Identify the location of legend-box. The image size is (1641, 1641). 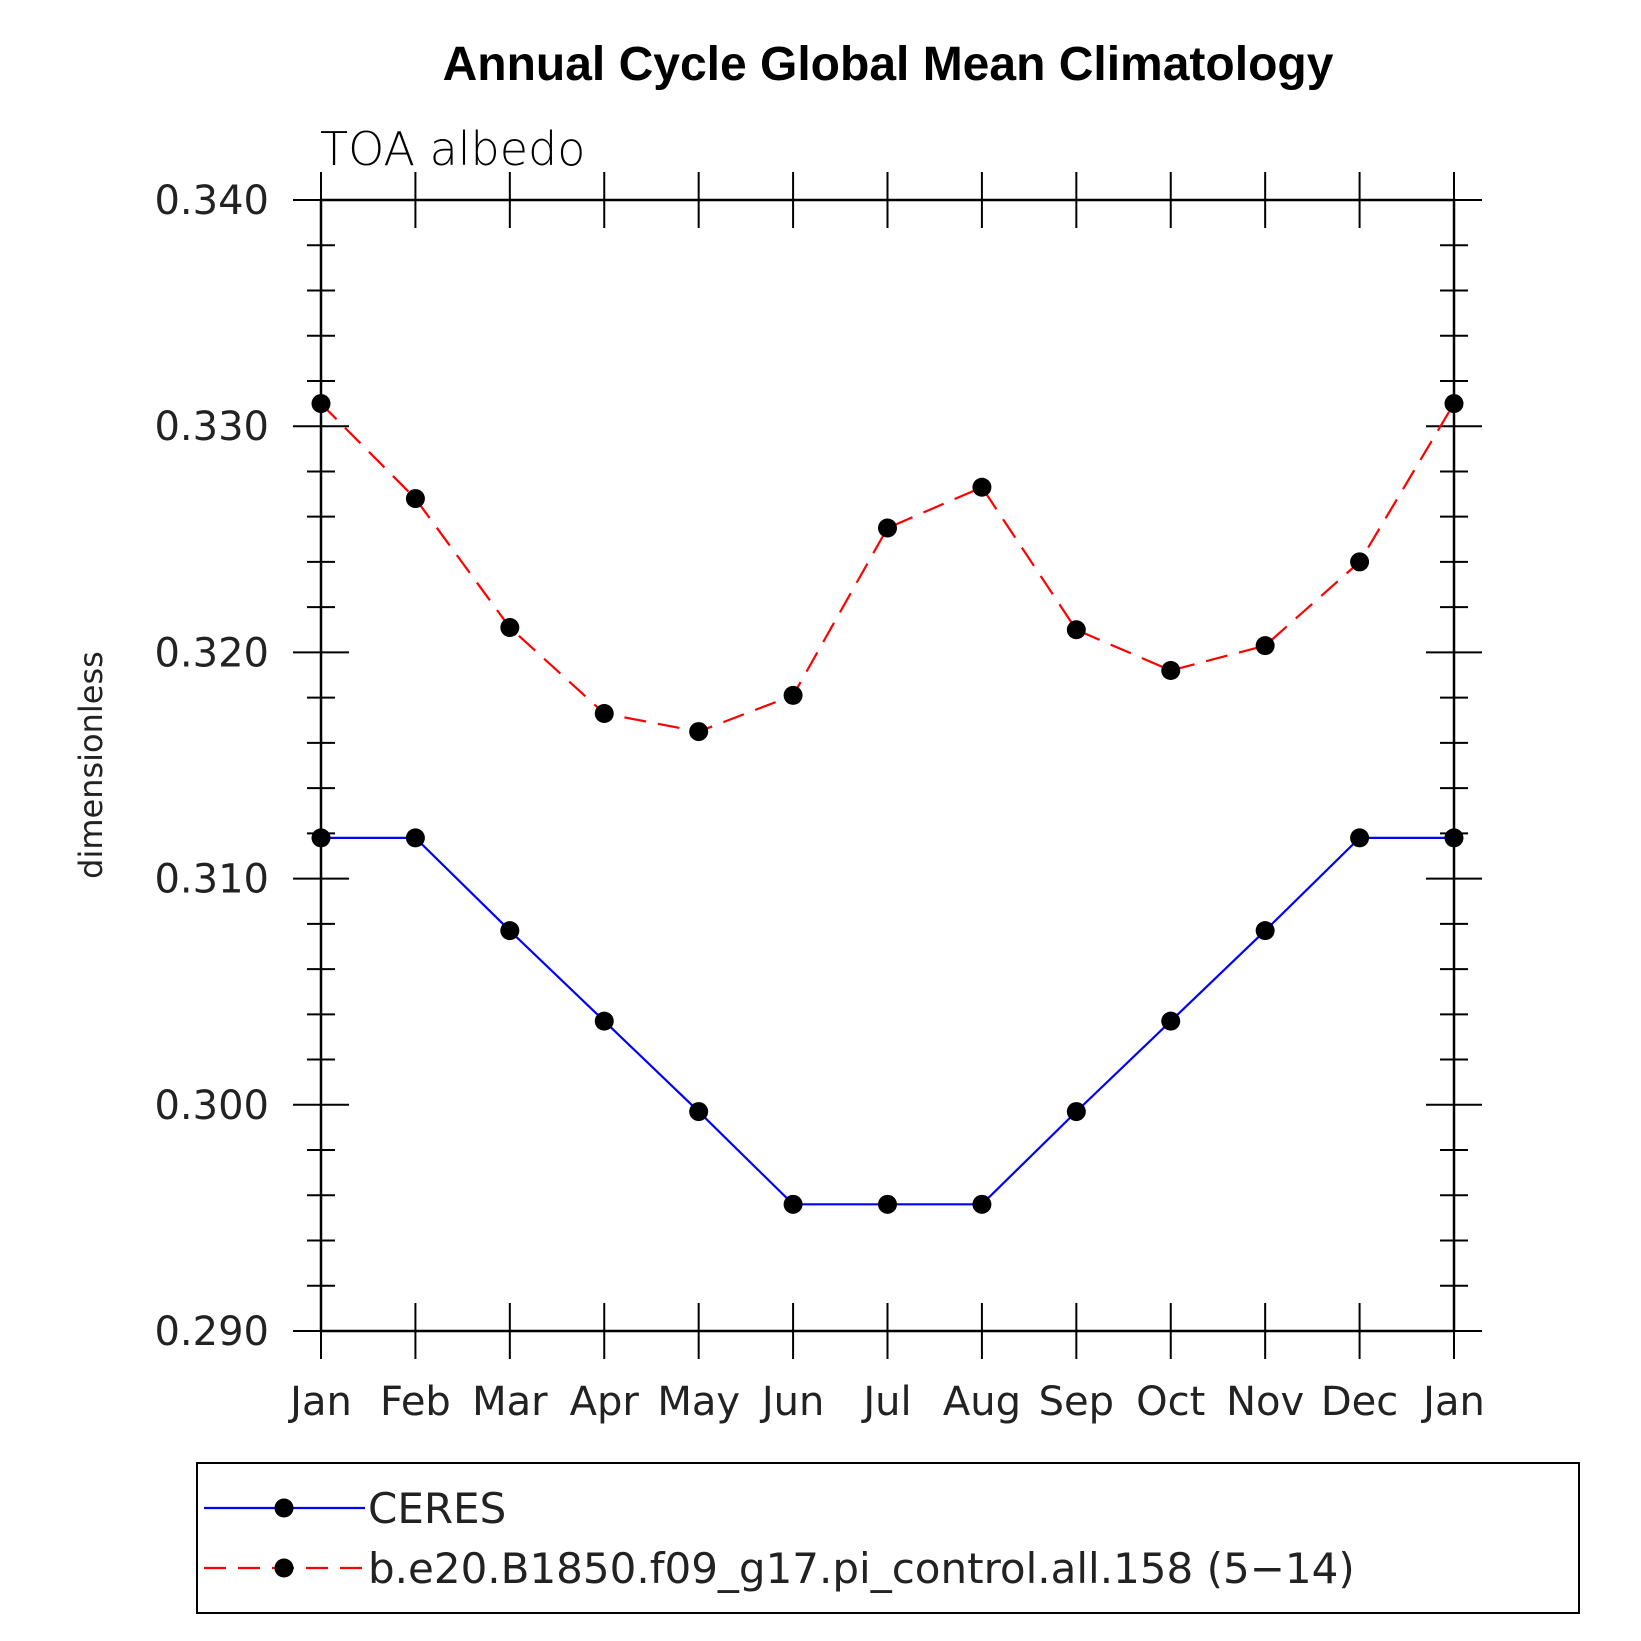
(888, 1538).